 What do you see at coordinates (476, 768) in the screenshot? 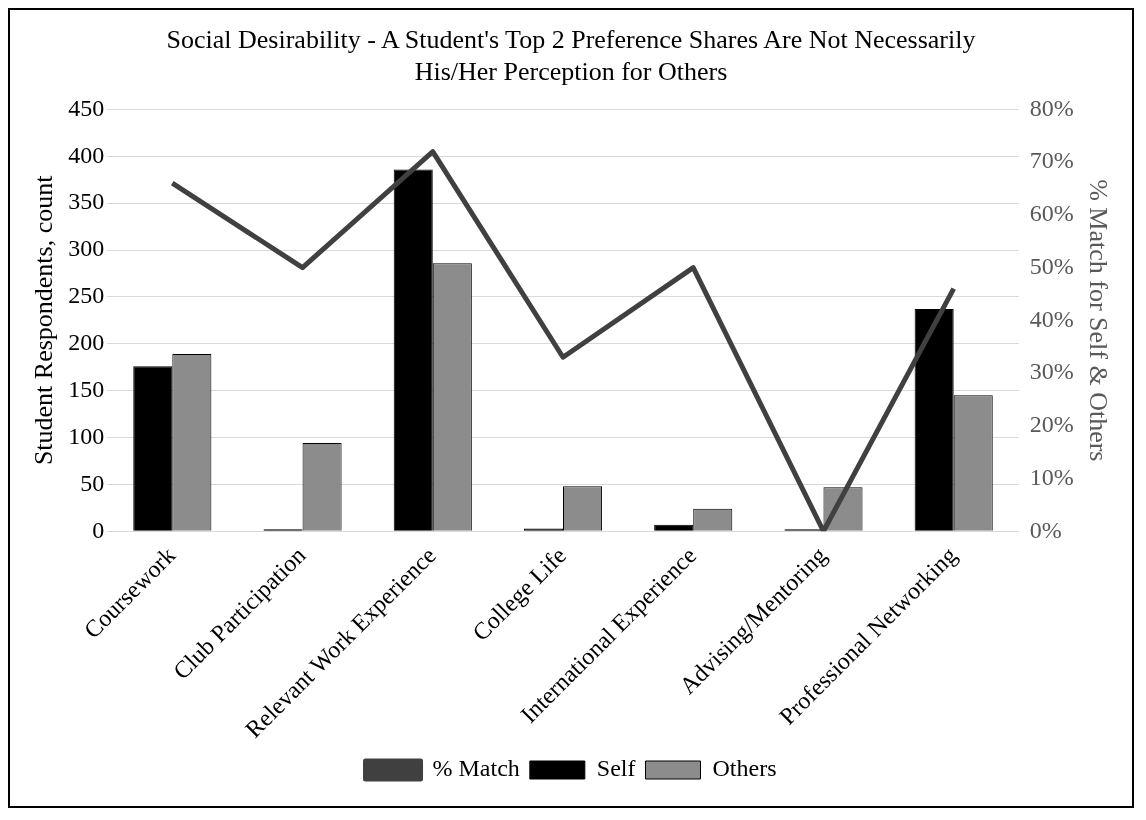
I see `legend-label: % Match` at bounding box center [476, 768].